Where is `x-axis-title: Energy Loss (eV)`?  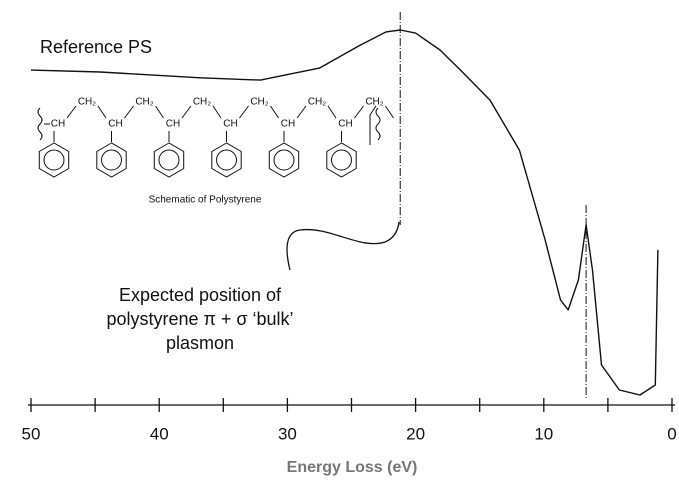 x-axis-title: Energy Loss (eV) is located at coordinates (352, 467).